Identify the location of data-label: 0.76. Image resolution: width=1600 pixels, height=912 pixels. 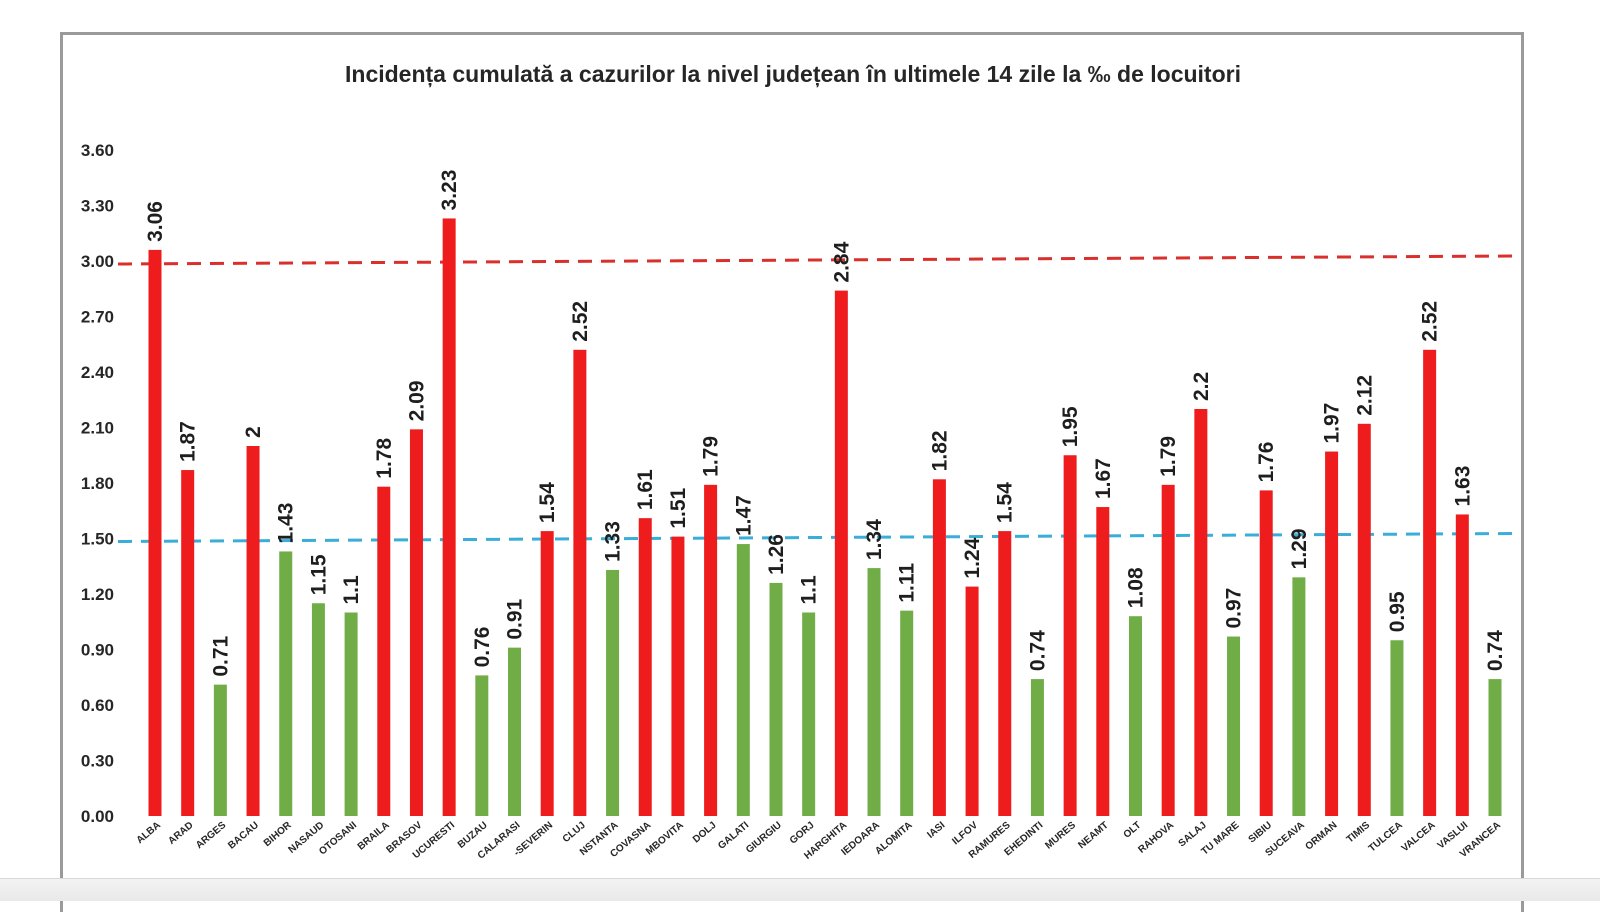
(482, 647).